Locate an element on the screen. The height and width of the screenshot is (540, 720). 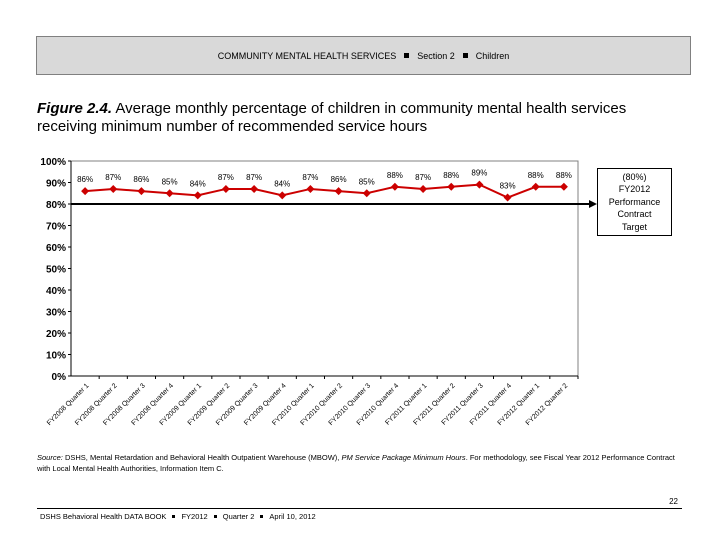
target-label-box: (80%) FY2012 Performance Contract Target is located at coordinates (634, 202).